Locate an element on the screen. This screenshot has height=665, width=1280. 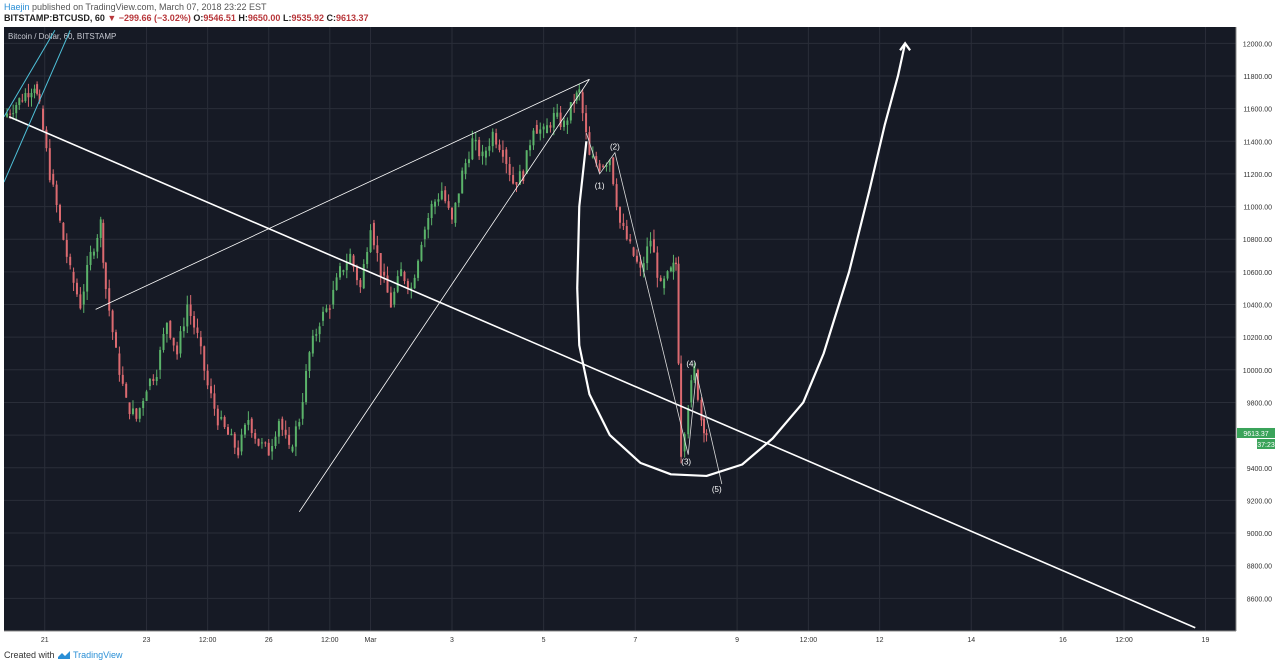
y-tick-label: 11600.00 is located at coordinates (1257, 110).